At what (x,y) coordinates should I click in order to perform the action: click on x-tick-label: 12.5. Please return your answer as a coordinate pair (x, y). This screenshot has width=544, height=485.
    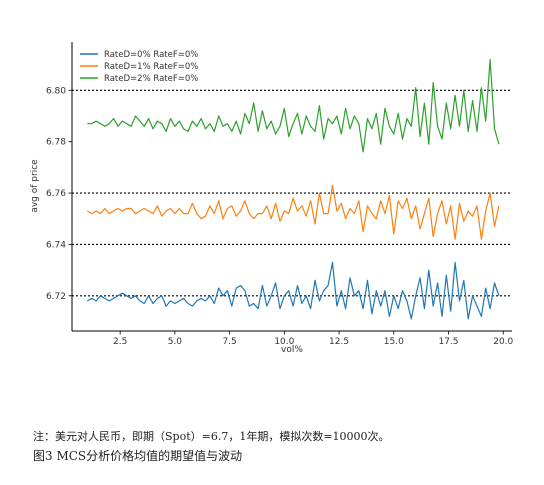
    Looking at the image, I should click on (339, 342).